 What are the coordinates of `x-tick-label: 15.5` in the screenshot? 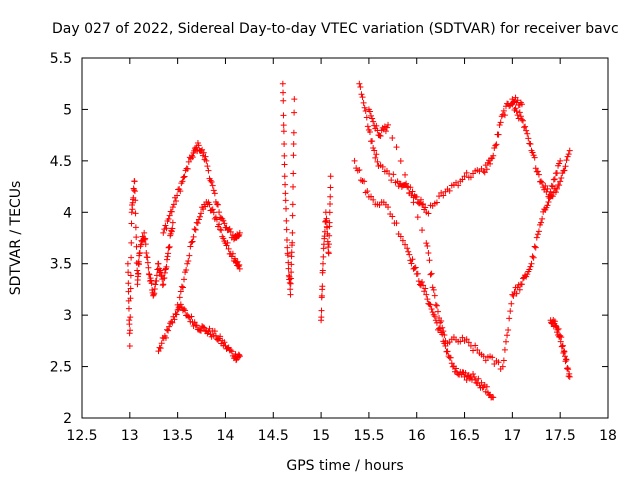 It's located at (368, 436).